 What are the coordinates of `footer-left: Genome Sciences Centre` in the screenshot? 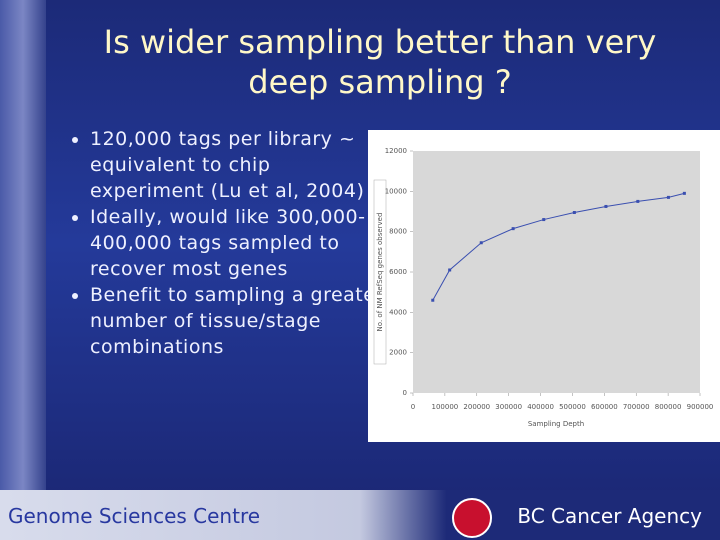 It's located at (134, 516).